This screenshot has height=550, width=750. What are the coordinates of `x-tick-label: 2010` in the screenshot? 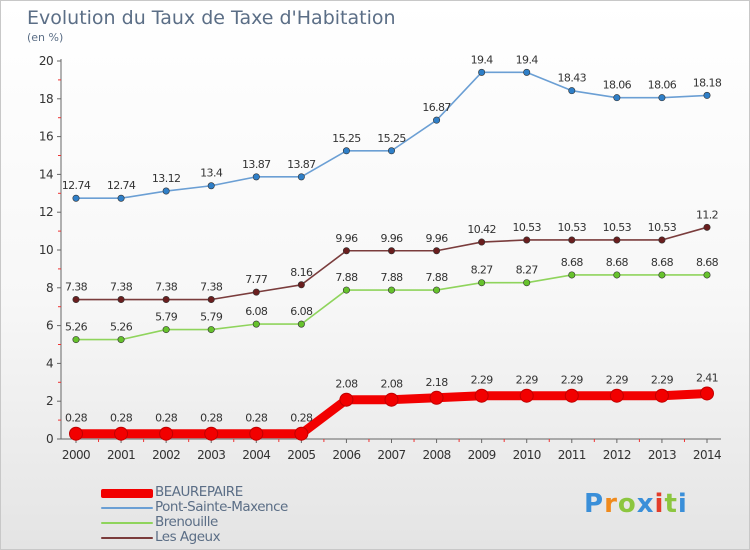 It's located at (527, 455).